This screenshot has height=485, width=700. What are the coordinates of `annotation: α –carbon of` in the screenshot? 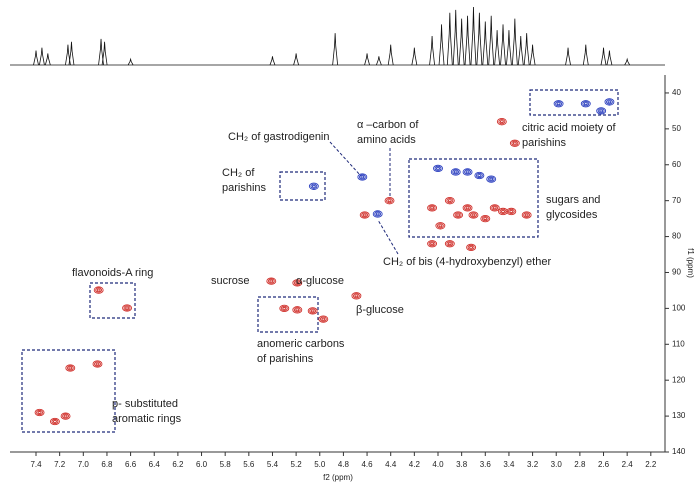 It's located at (388, 125).